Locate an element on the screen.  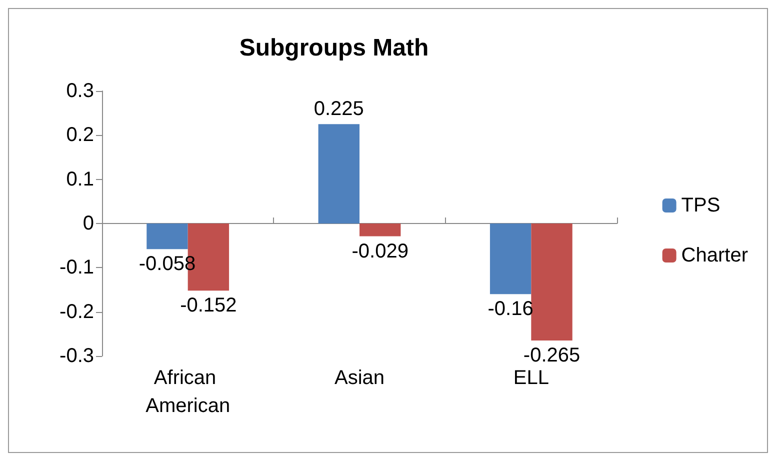
legend-label: Charter is located at coordinates (714, 255).